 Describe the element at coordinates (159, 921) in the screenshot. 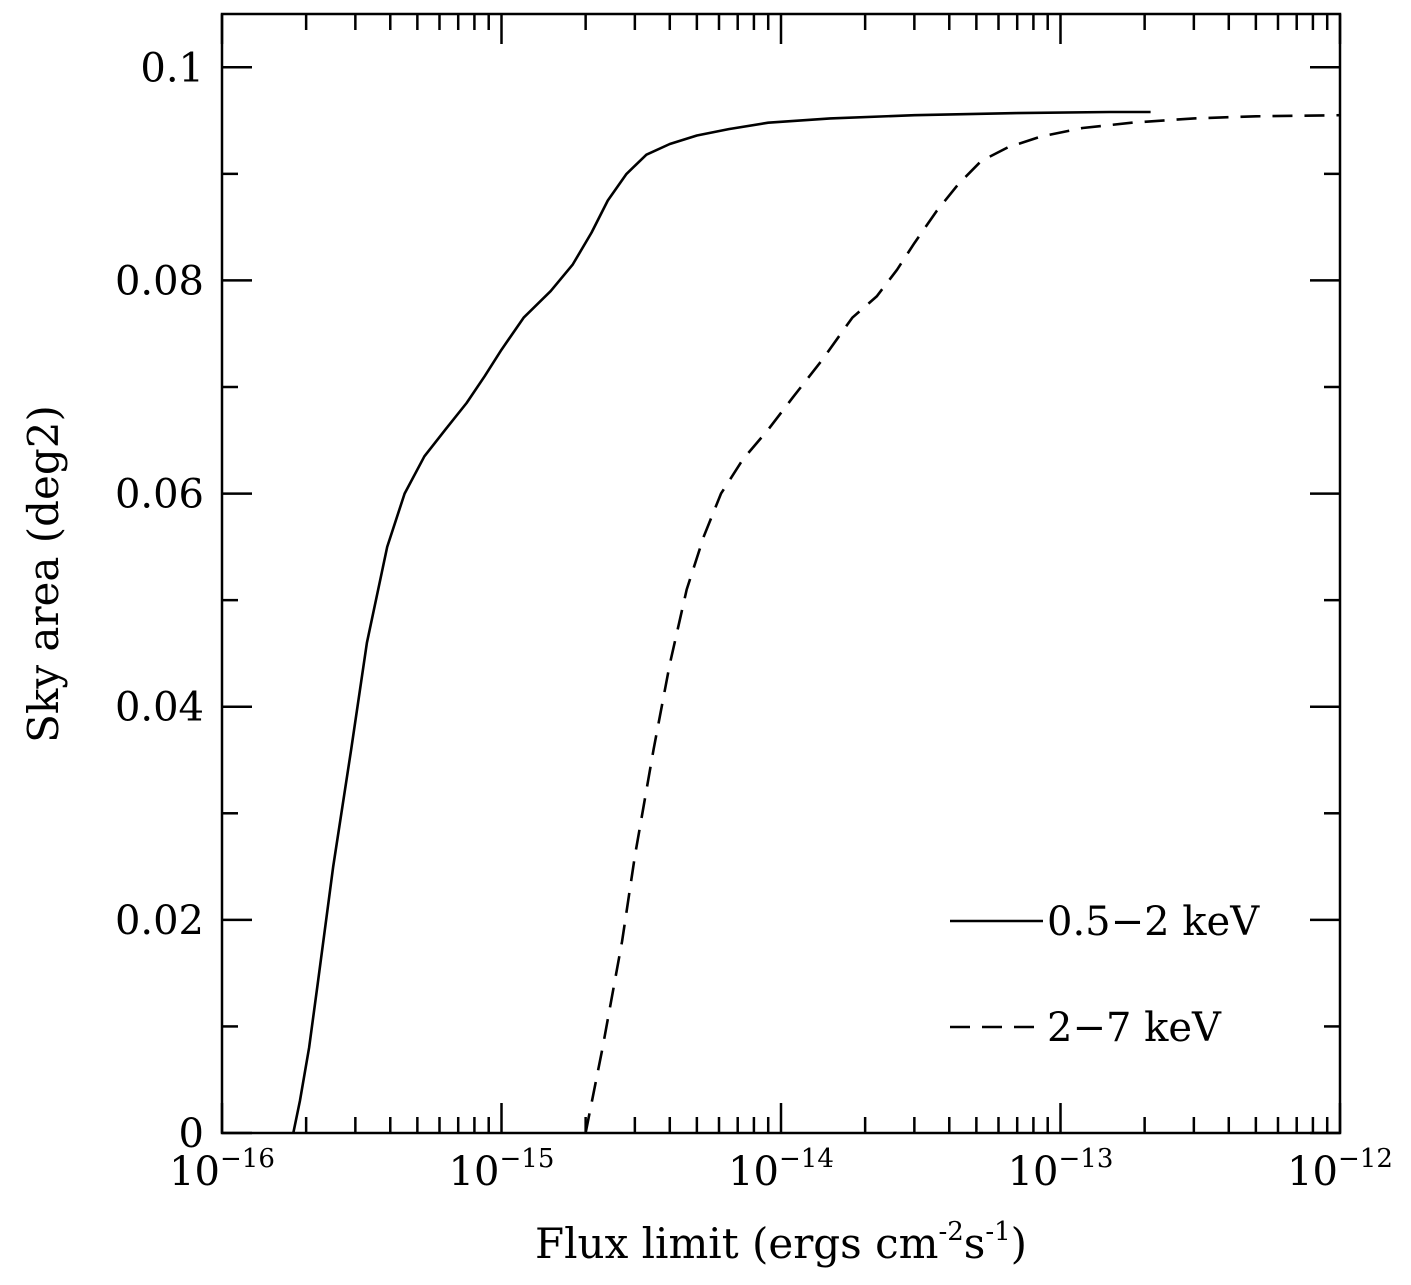

I see `y-tick-label: 0.02` at that location.